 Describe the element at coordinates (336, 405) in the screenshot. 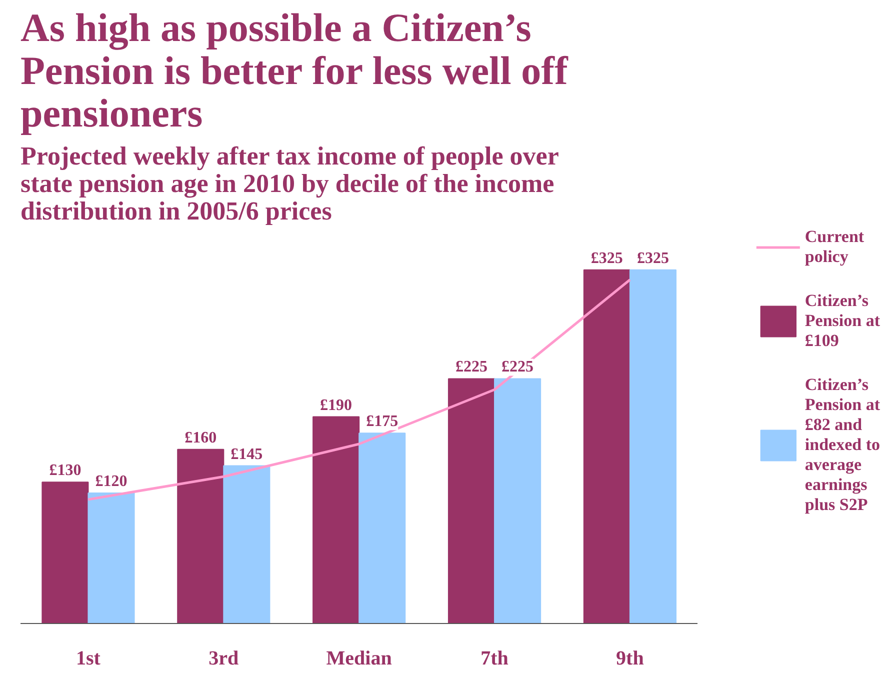

I see `data-label: £190` at that location.